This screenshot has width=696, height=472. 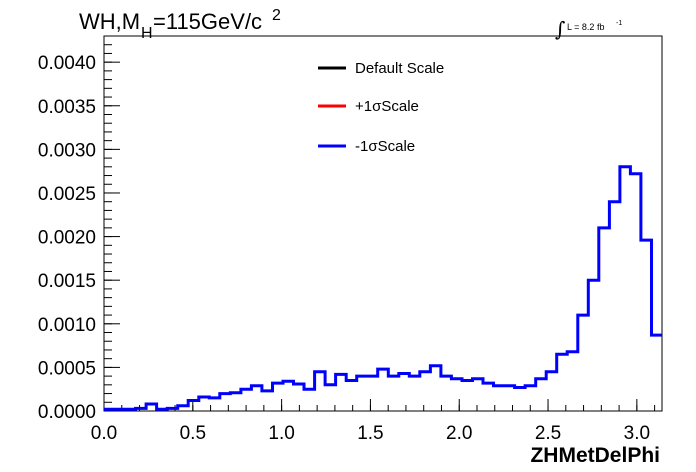 What do you see at coordinates (104, 433) in the screenshot?
I see `x-tick-label: 0.0` at bounding box center [104, 433].